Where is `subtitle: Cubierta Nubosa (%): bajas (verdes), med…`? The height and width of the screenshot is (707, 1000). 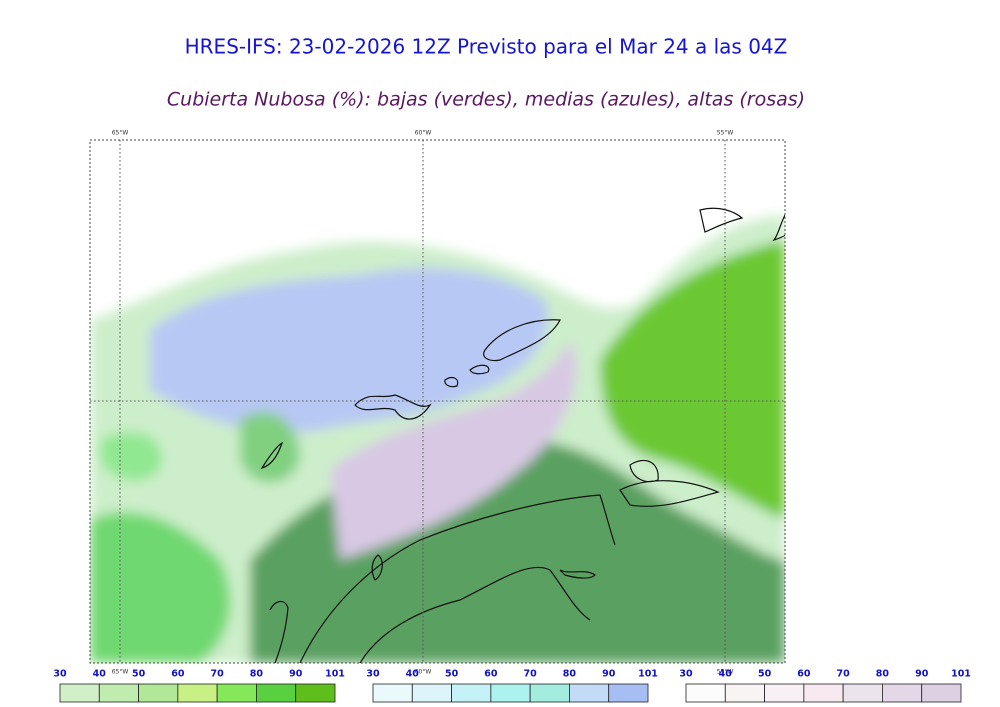
subtitle: Cubierta Nubosa (%): bajas (verdes), med… is located at coordinates (486, 100).